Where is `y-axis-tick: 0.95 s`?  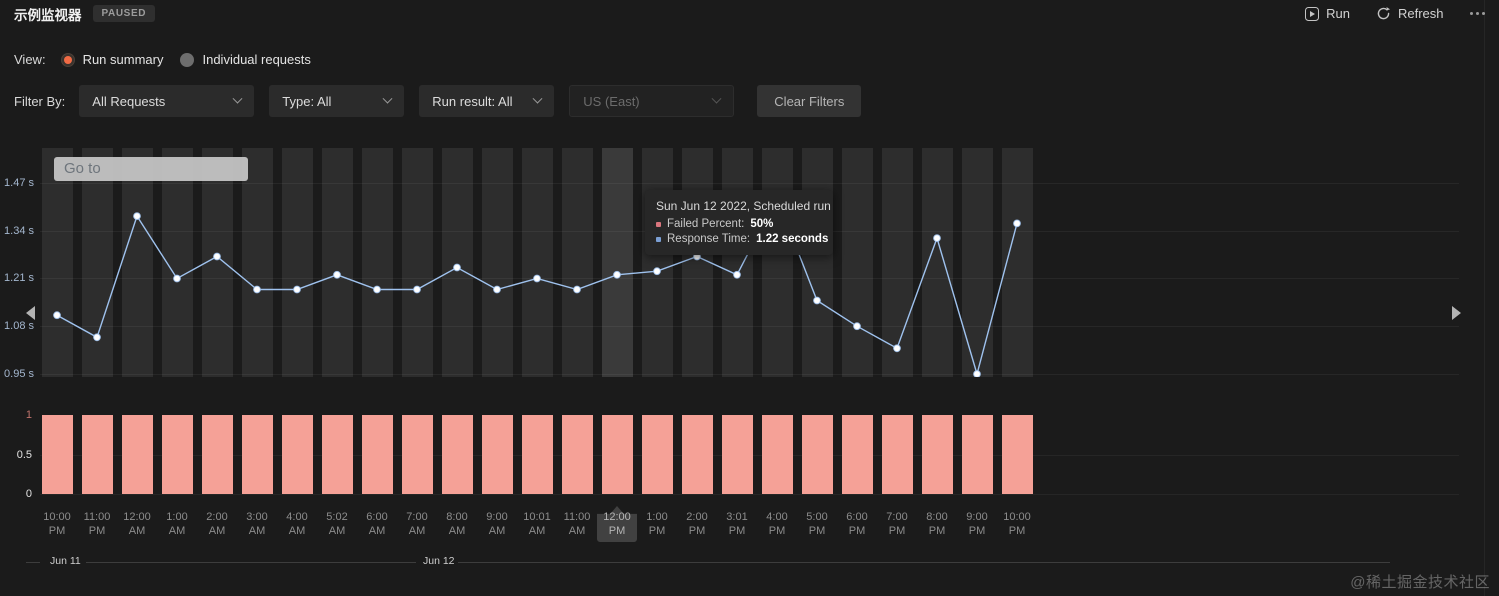
y-axis-tick: 0.95 s is located at coordinates (19, 373).